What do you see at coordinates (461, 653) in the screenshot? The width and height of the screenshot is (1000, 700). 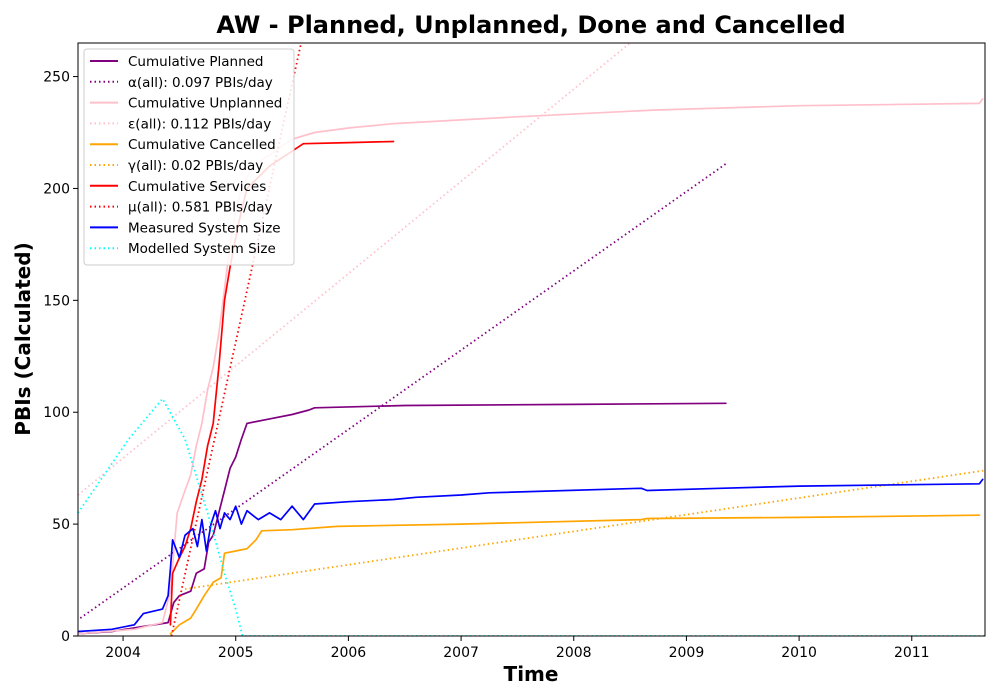 I see `x-tick-label-3: 2007` at bounding box center [461, 653].